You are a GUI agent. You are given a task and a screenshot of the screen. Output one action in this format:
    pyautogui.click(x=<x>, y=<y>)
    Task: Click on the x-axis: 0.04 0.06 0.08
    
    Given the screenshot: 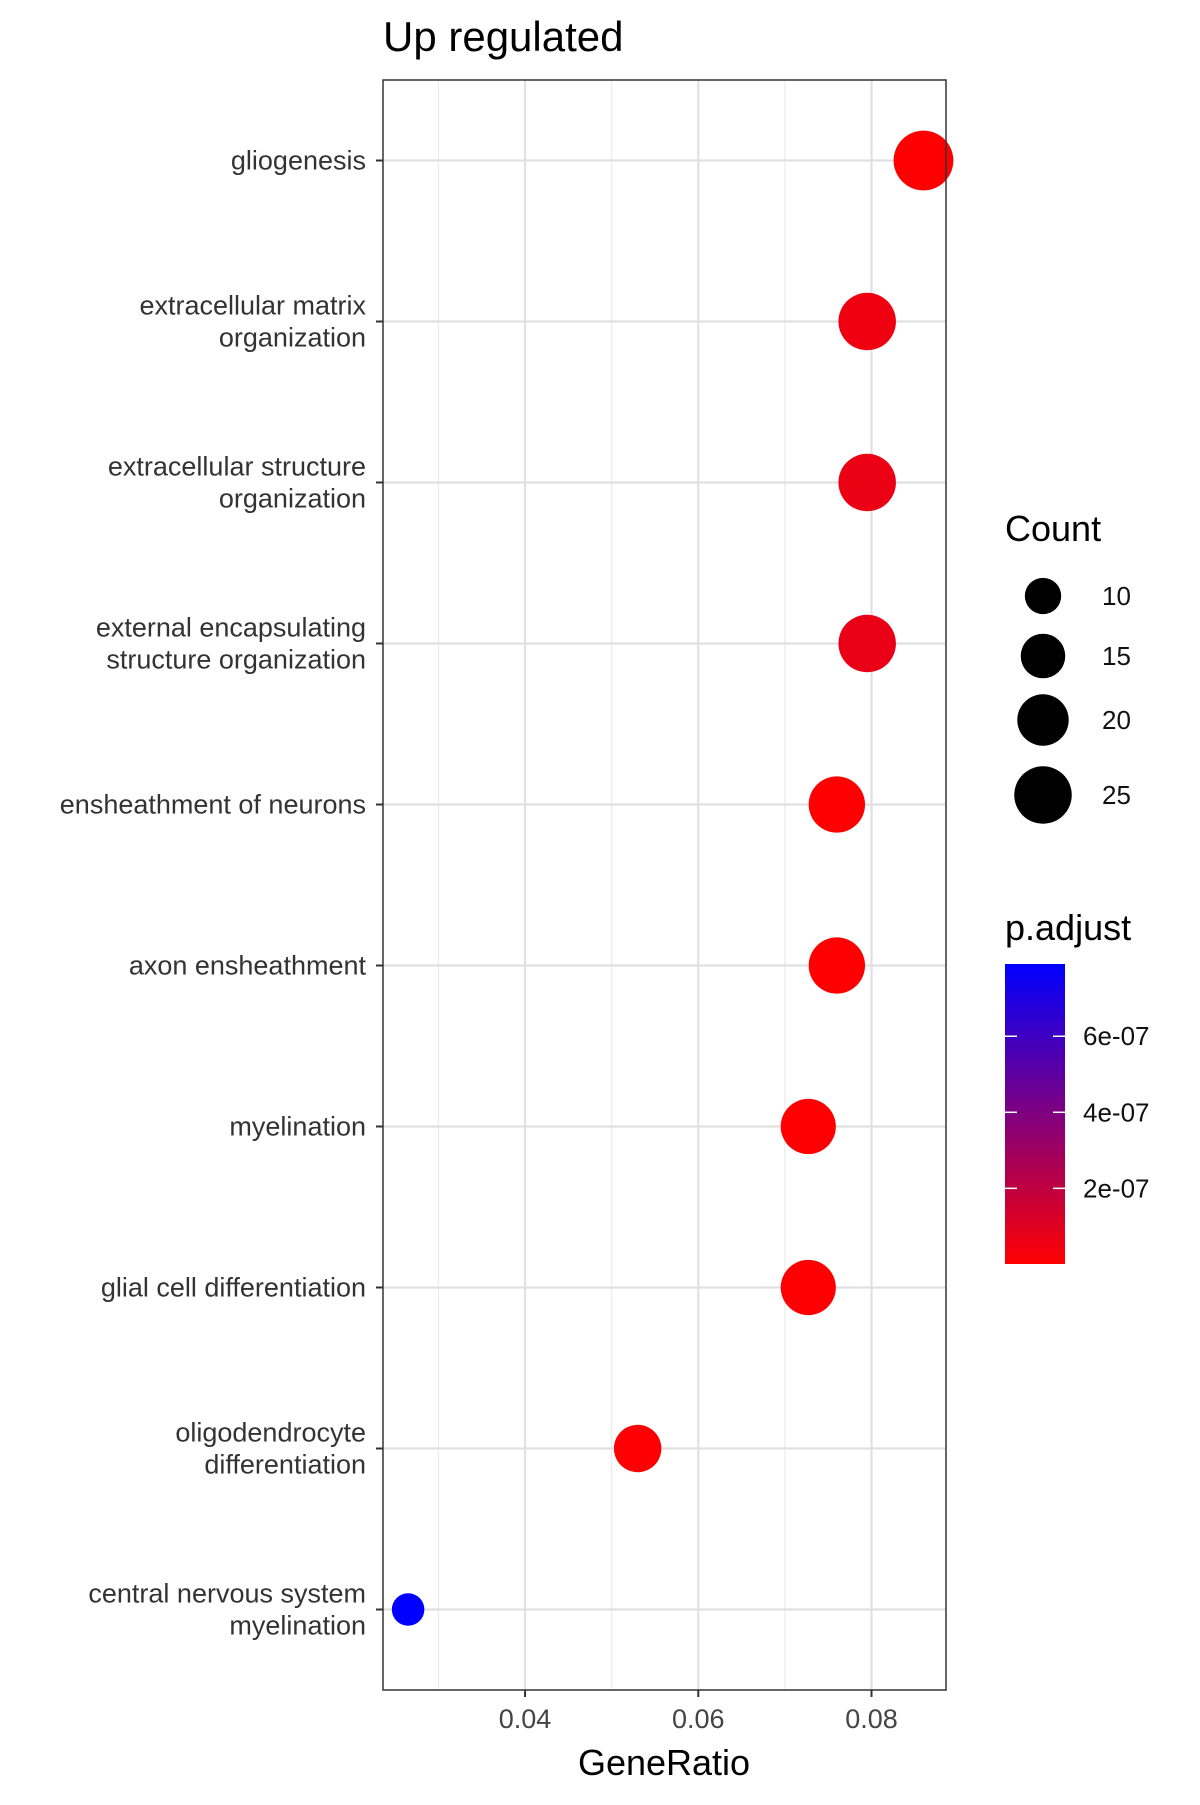 What is the action you would take?
    pyautogui.click(x=698, y=1712)
    